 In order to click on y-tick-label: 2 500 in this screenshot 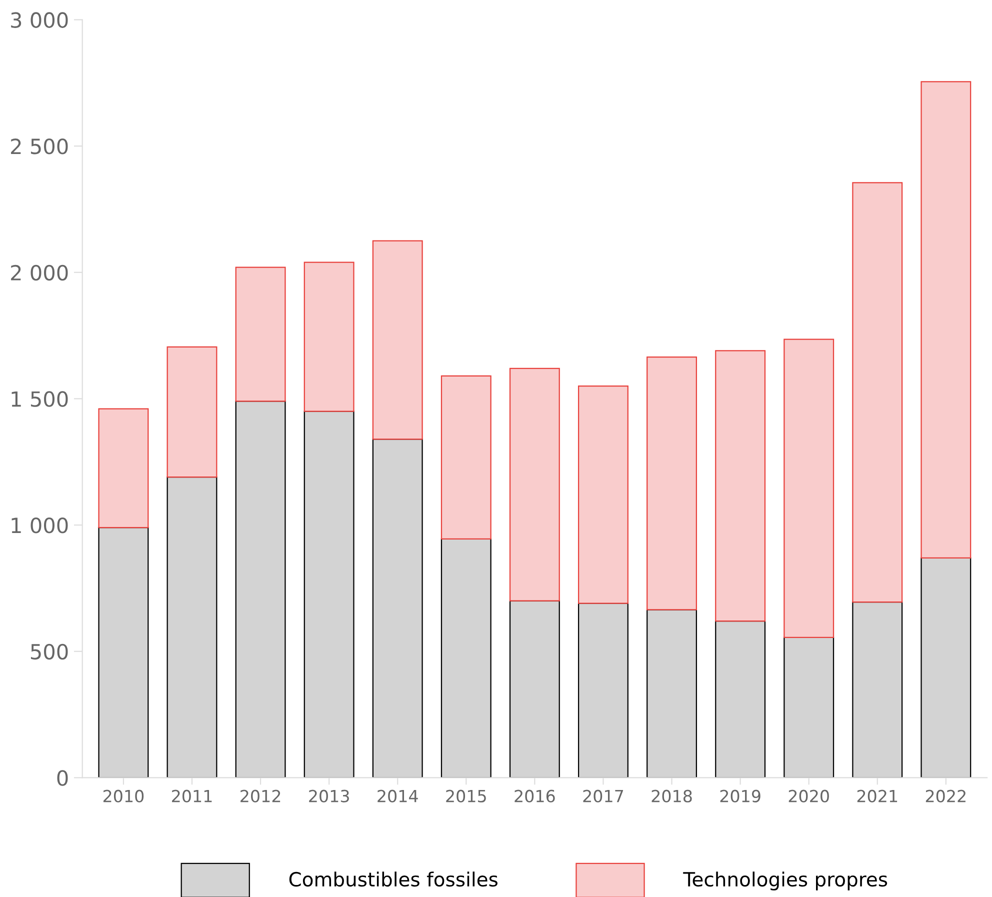, I will do `click(39, 146)`.